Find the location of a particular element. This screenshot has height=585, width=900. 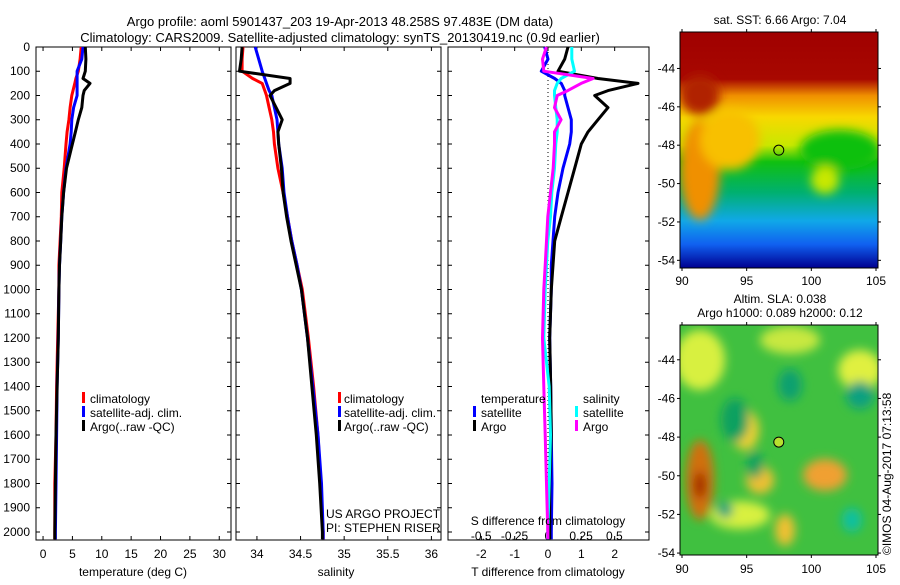

depth-tick-label: 100 is located at coordinates (20, 71).